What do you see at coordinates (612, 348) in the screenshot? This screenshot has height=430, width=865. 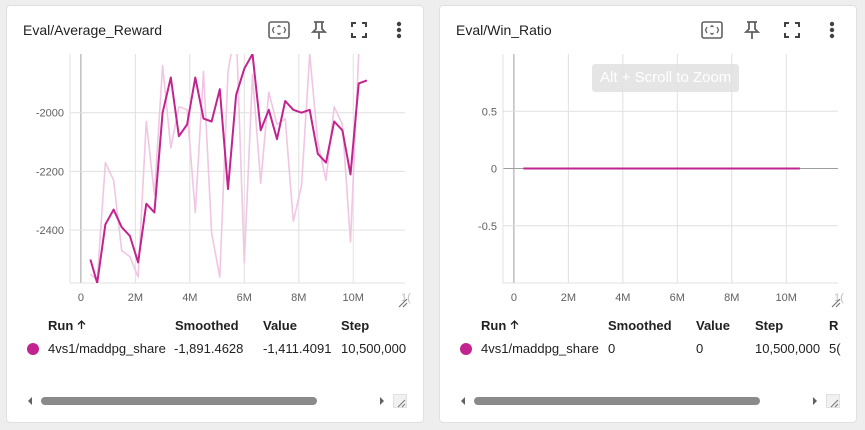 I see `smoothed-value: 0` at bounding box center [612, 348].